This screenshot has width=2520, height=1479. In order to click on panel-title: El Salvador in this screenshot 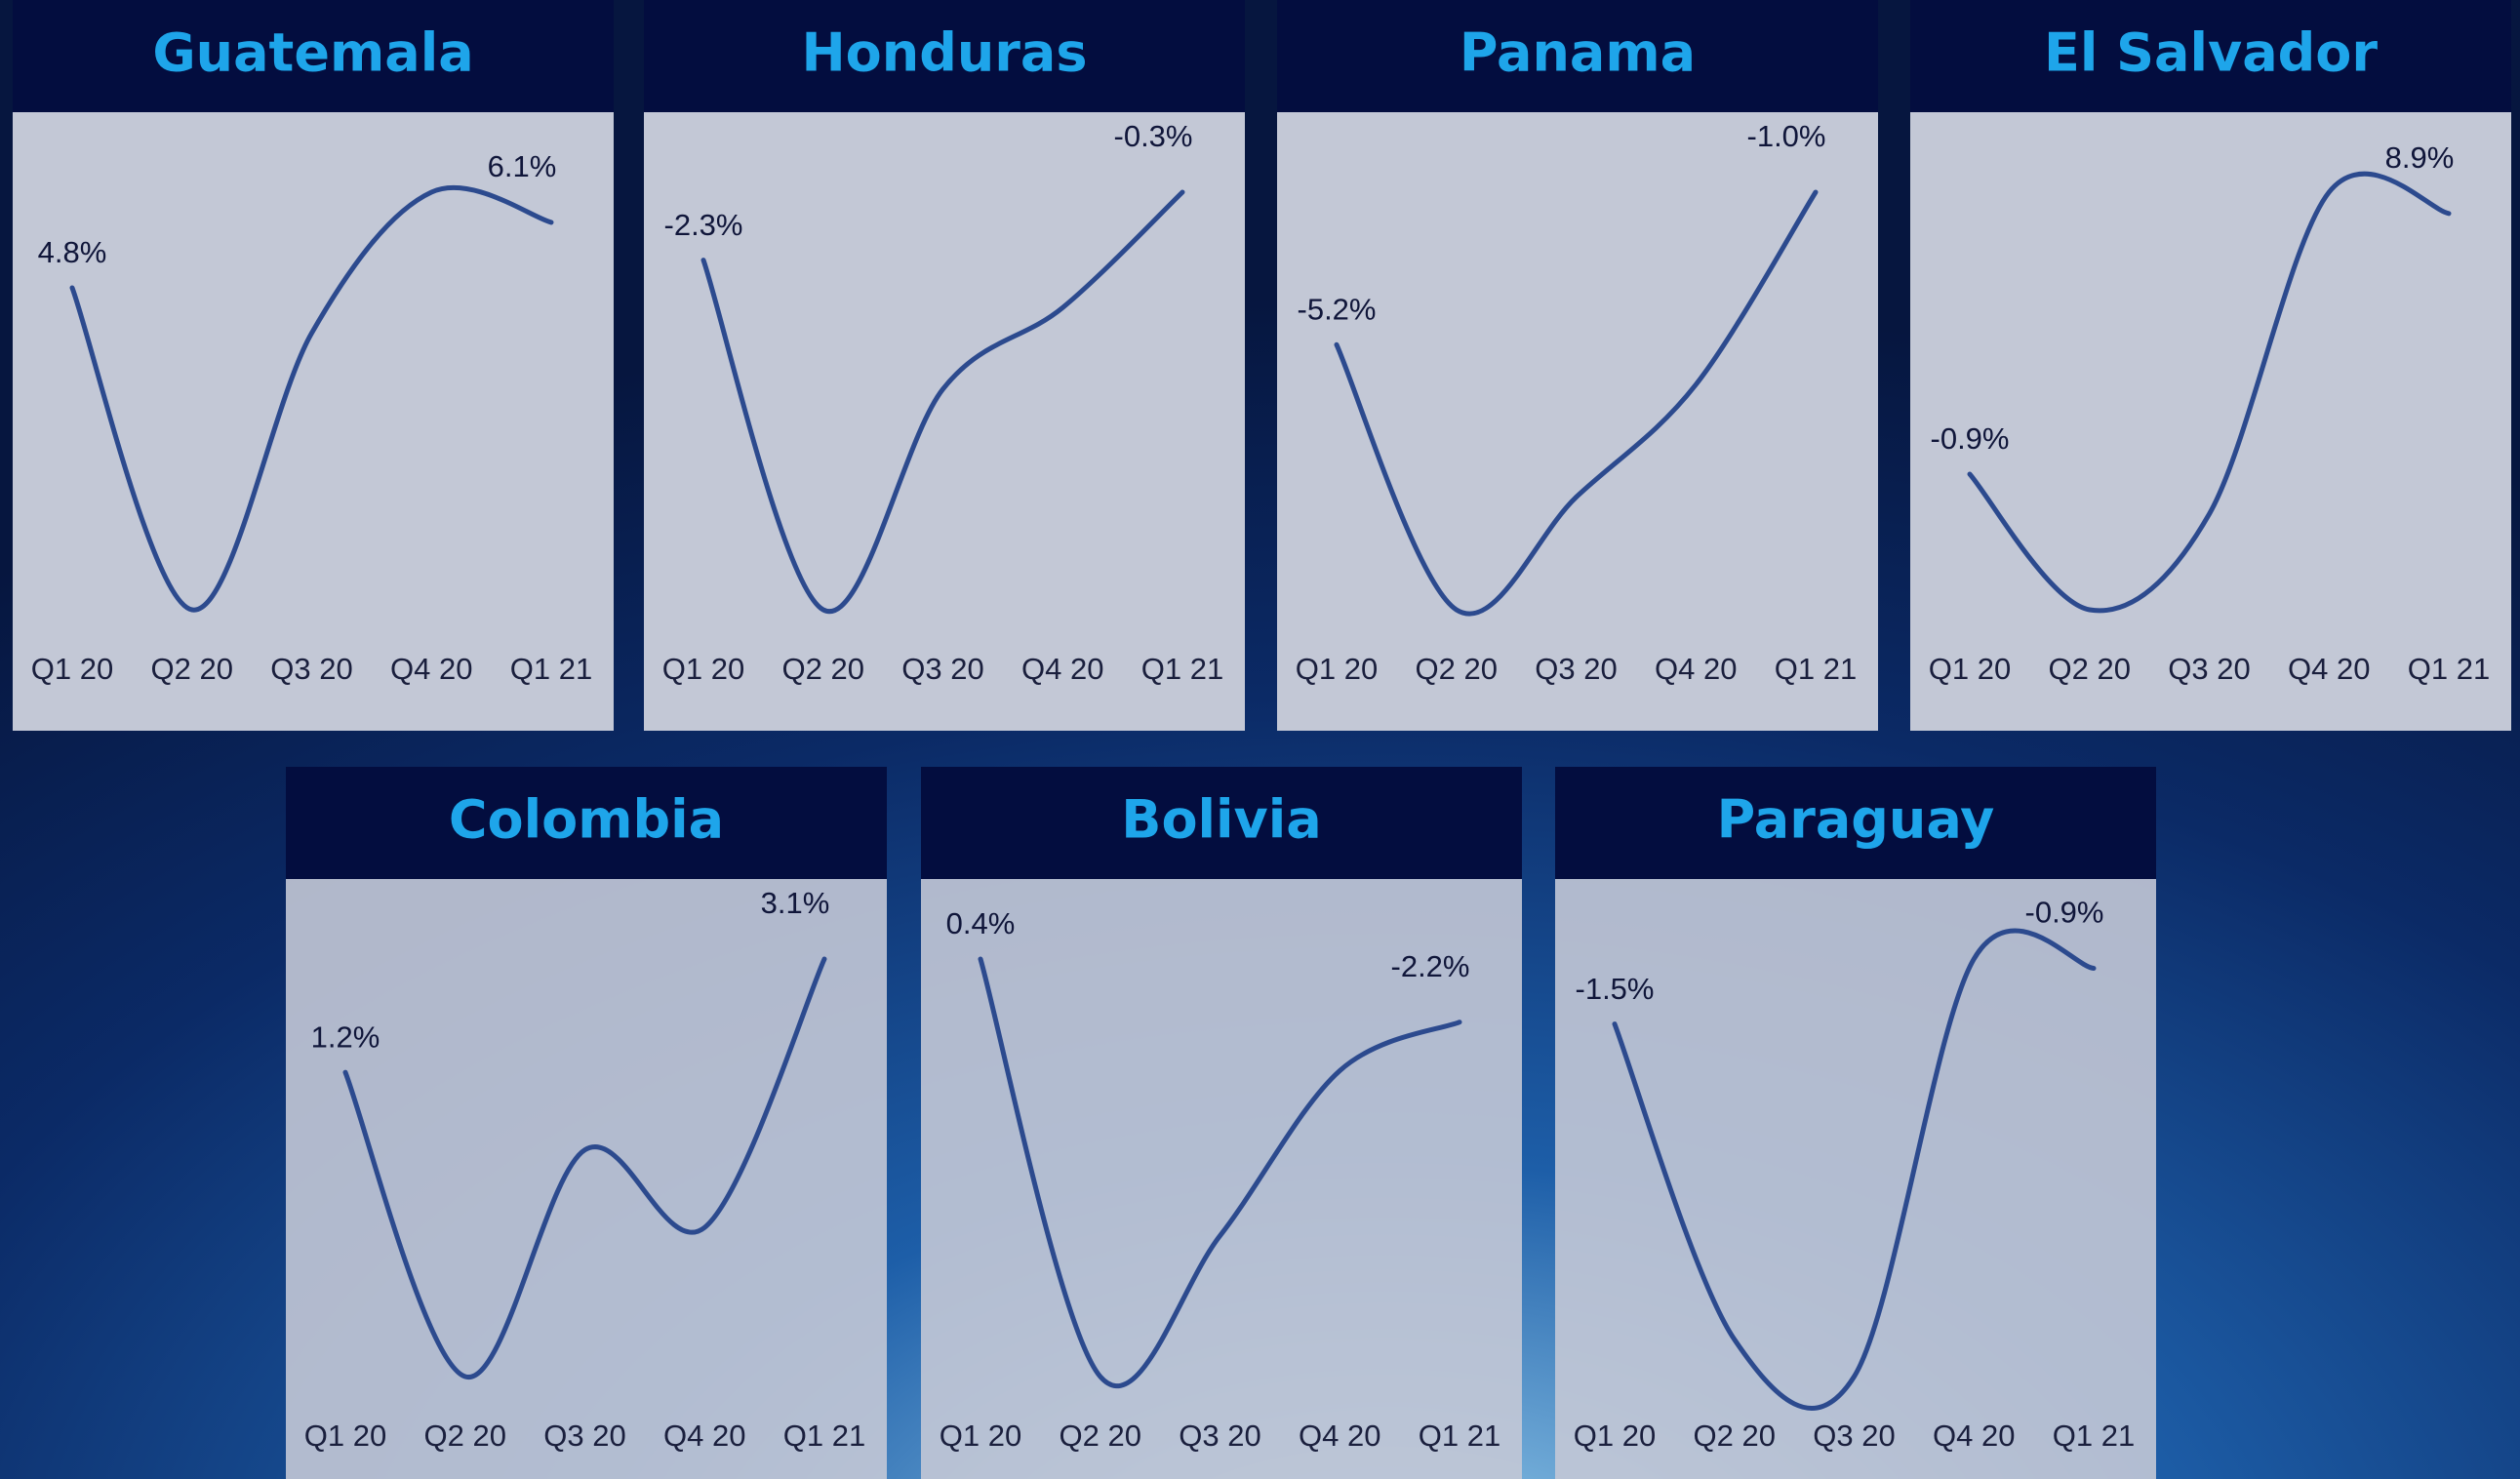, I will do `click(2211, 53)`.